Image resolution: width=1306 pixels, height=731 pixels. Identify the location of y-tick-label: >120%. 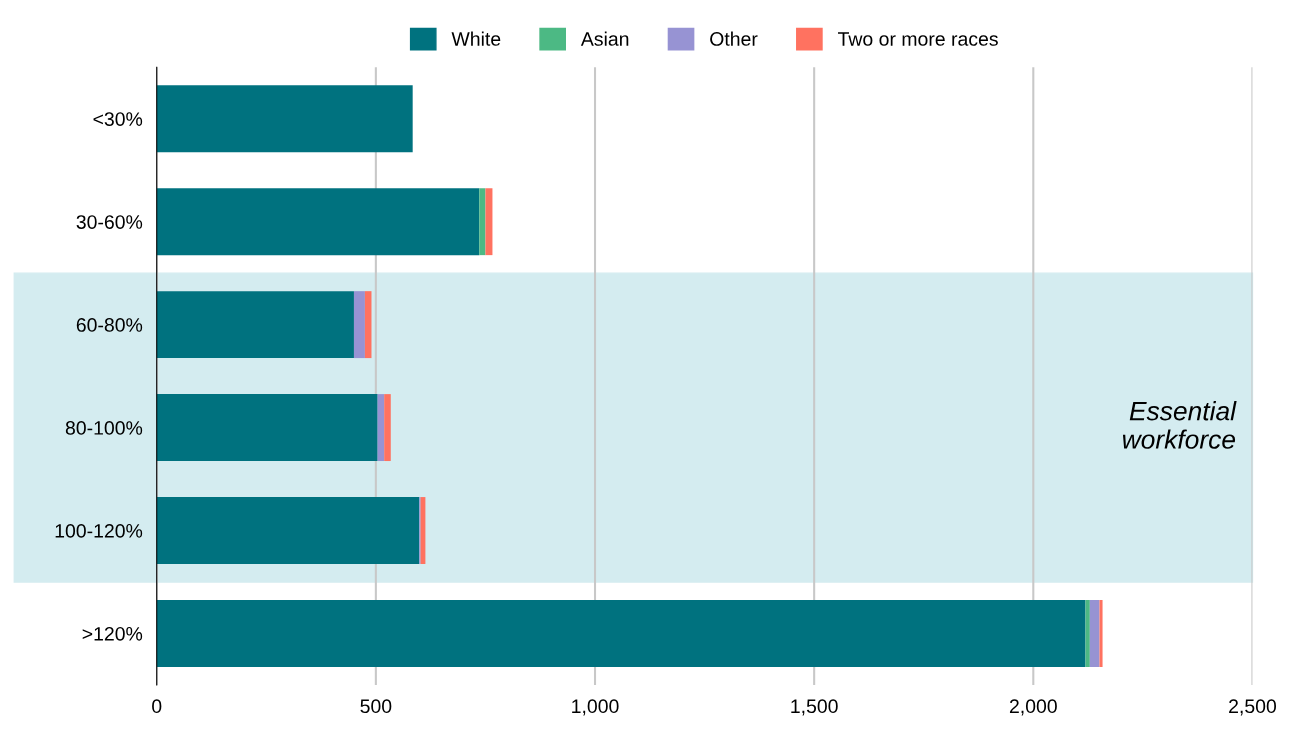
(112, 633).